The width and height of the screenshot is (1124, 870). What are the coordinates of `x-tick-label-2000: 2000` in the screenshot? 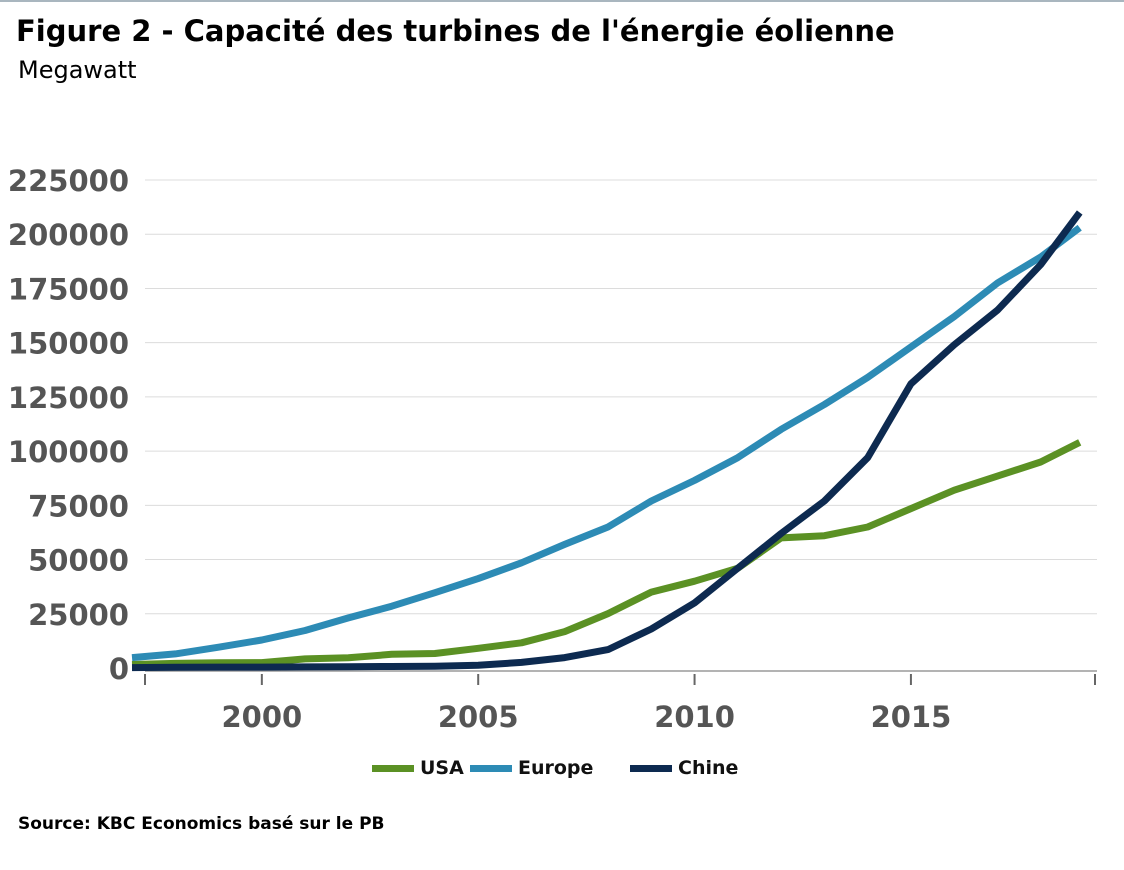 It's located at (261, 717).